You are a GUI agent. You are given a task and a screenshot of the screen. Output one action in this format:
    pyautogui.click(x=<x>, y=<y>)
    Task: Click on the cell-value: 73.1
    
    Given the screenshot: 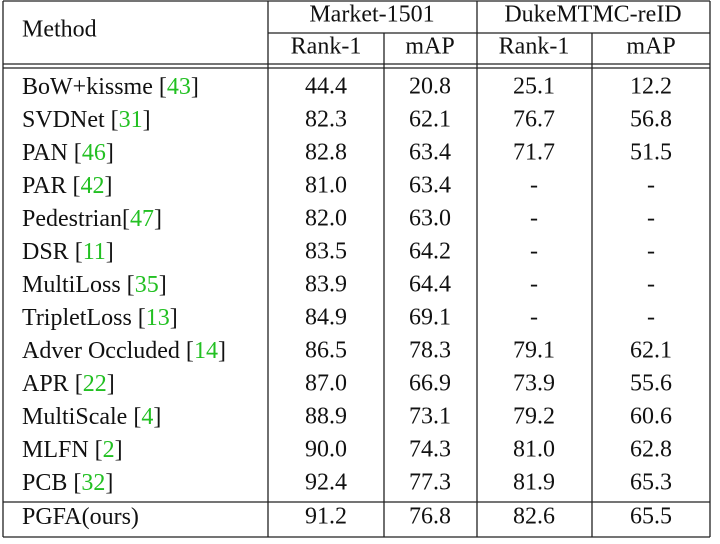 What is the action you would take?
    pyautogui.click(x=430, y=417)
    